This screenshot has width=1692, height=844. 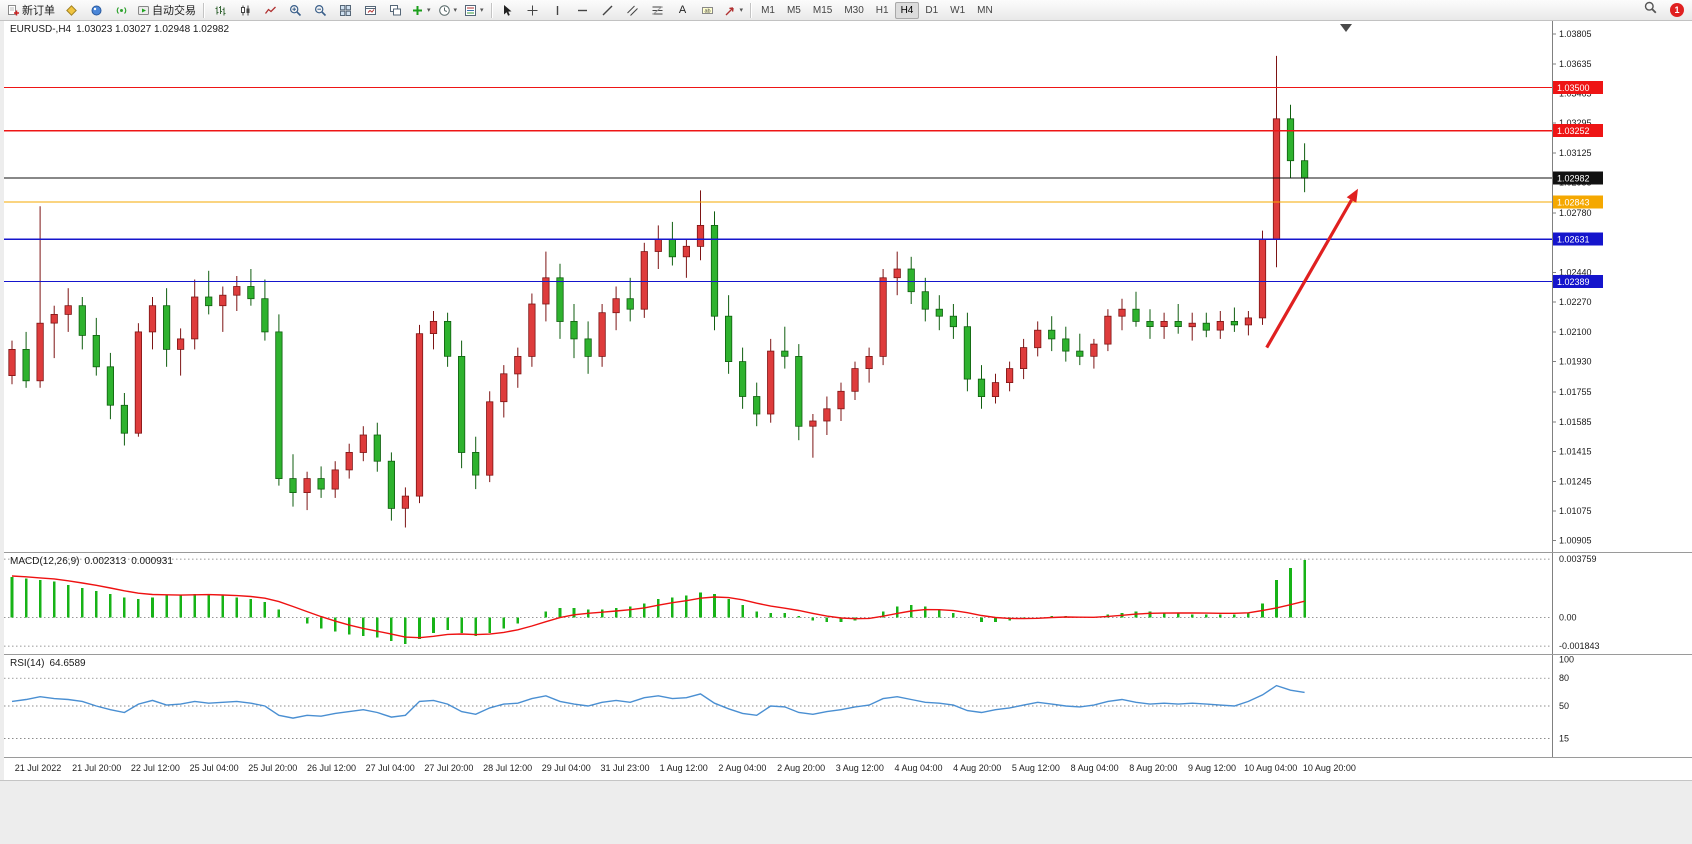 I want to click on search-button, so click(x=1650, y=10).